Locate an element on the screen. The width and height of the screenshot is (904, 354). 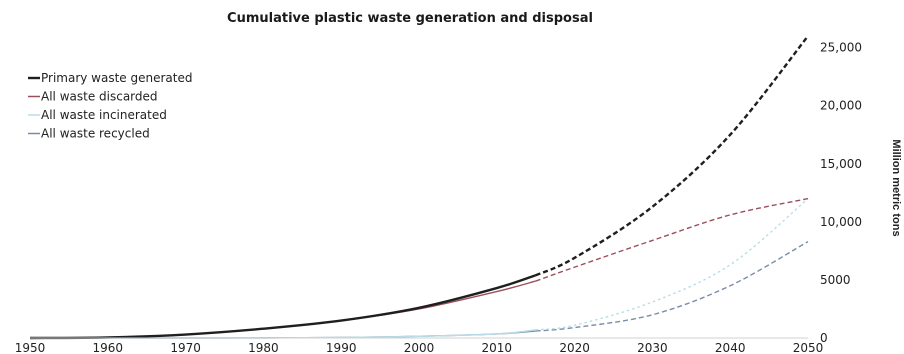
legend-label: All waste recycled is located at coordinates (95, 134).